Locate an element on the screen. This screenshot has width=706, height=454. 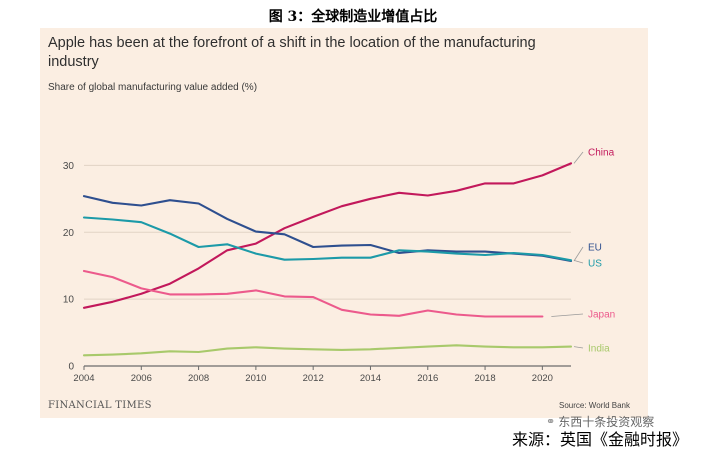
y-tick-label: 0 is located at coordinates (71, 367).